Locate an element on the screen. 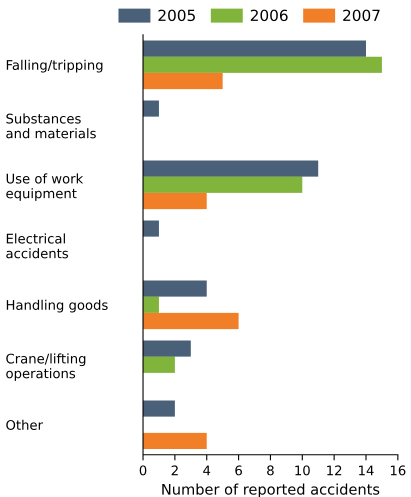  x-tick-label: 12 is located at coordinates (334, 470).